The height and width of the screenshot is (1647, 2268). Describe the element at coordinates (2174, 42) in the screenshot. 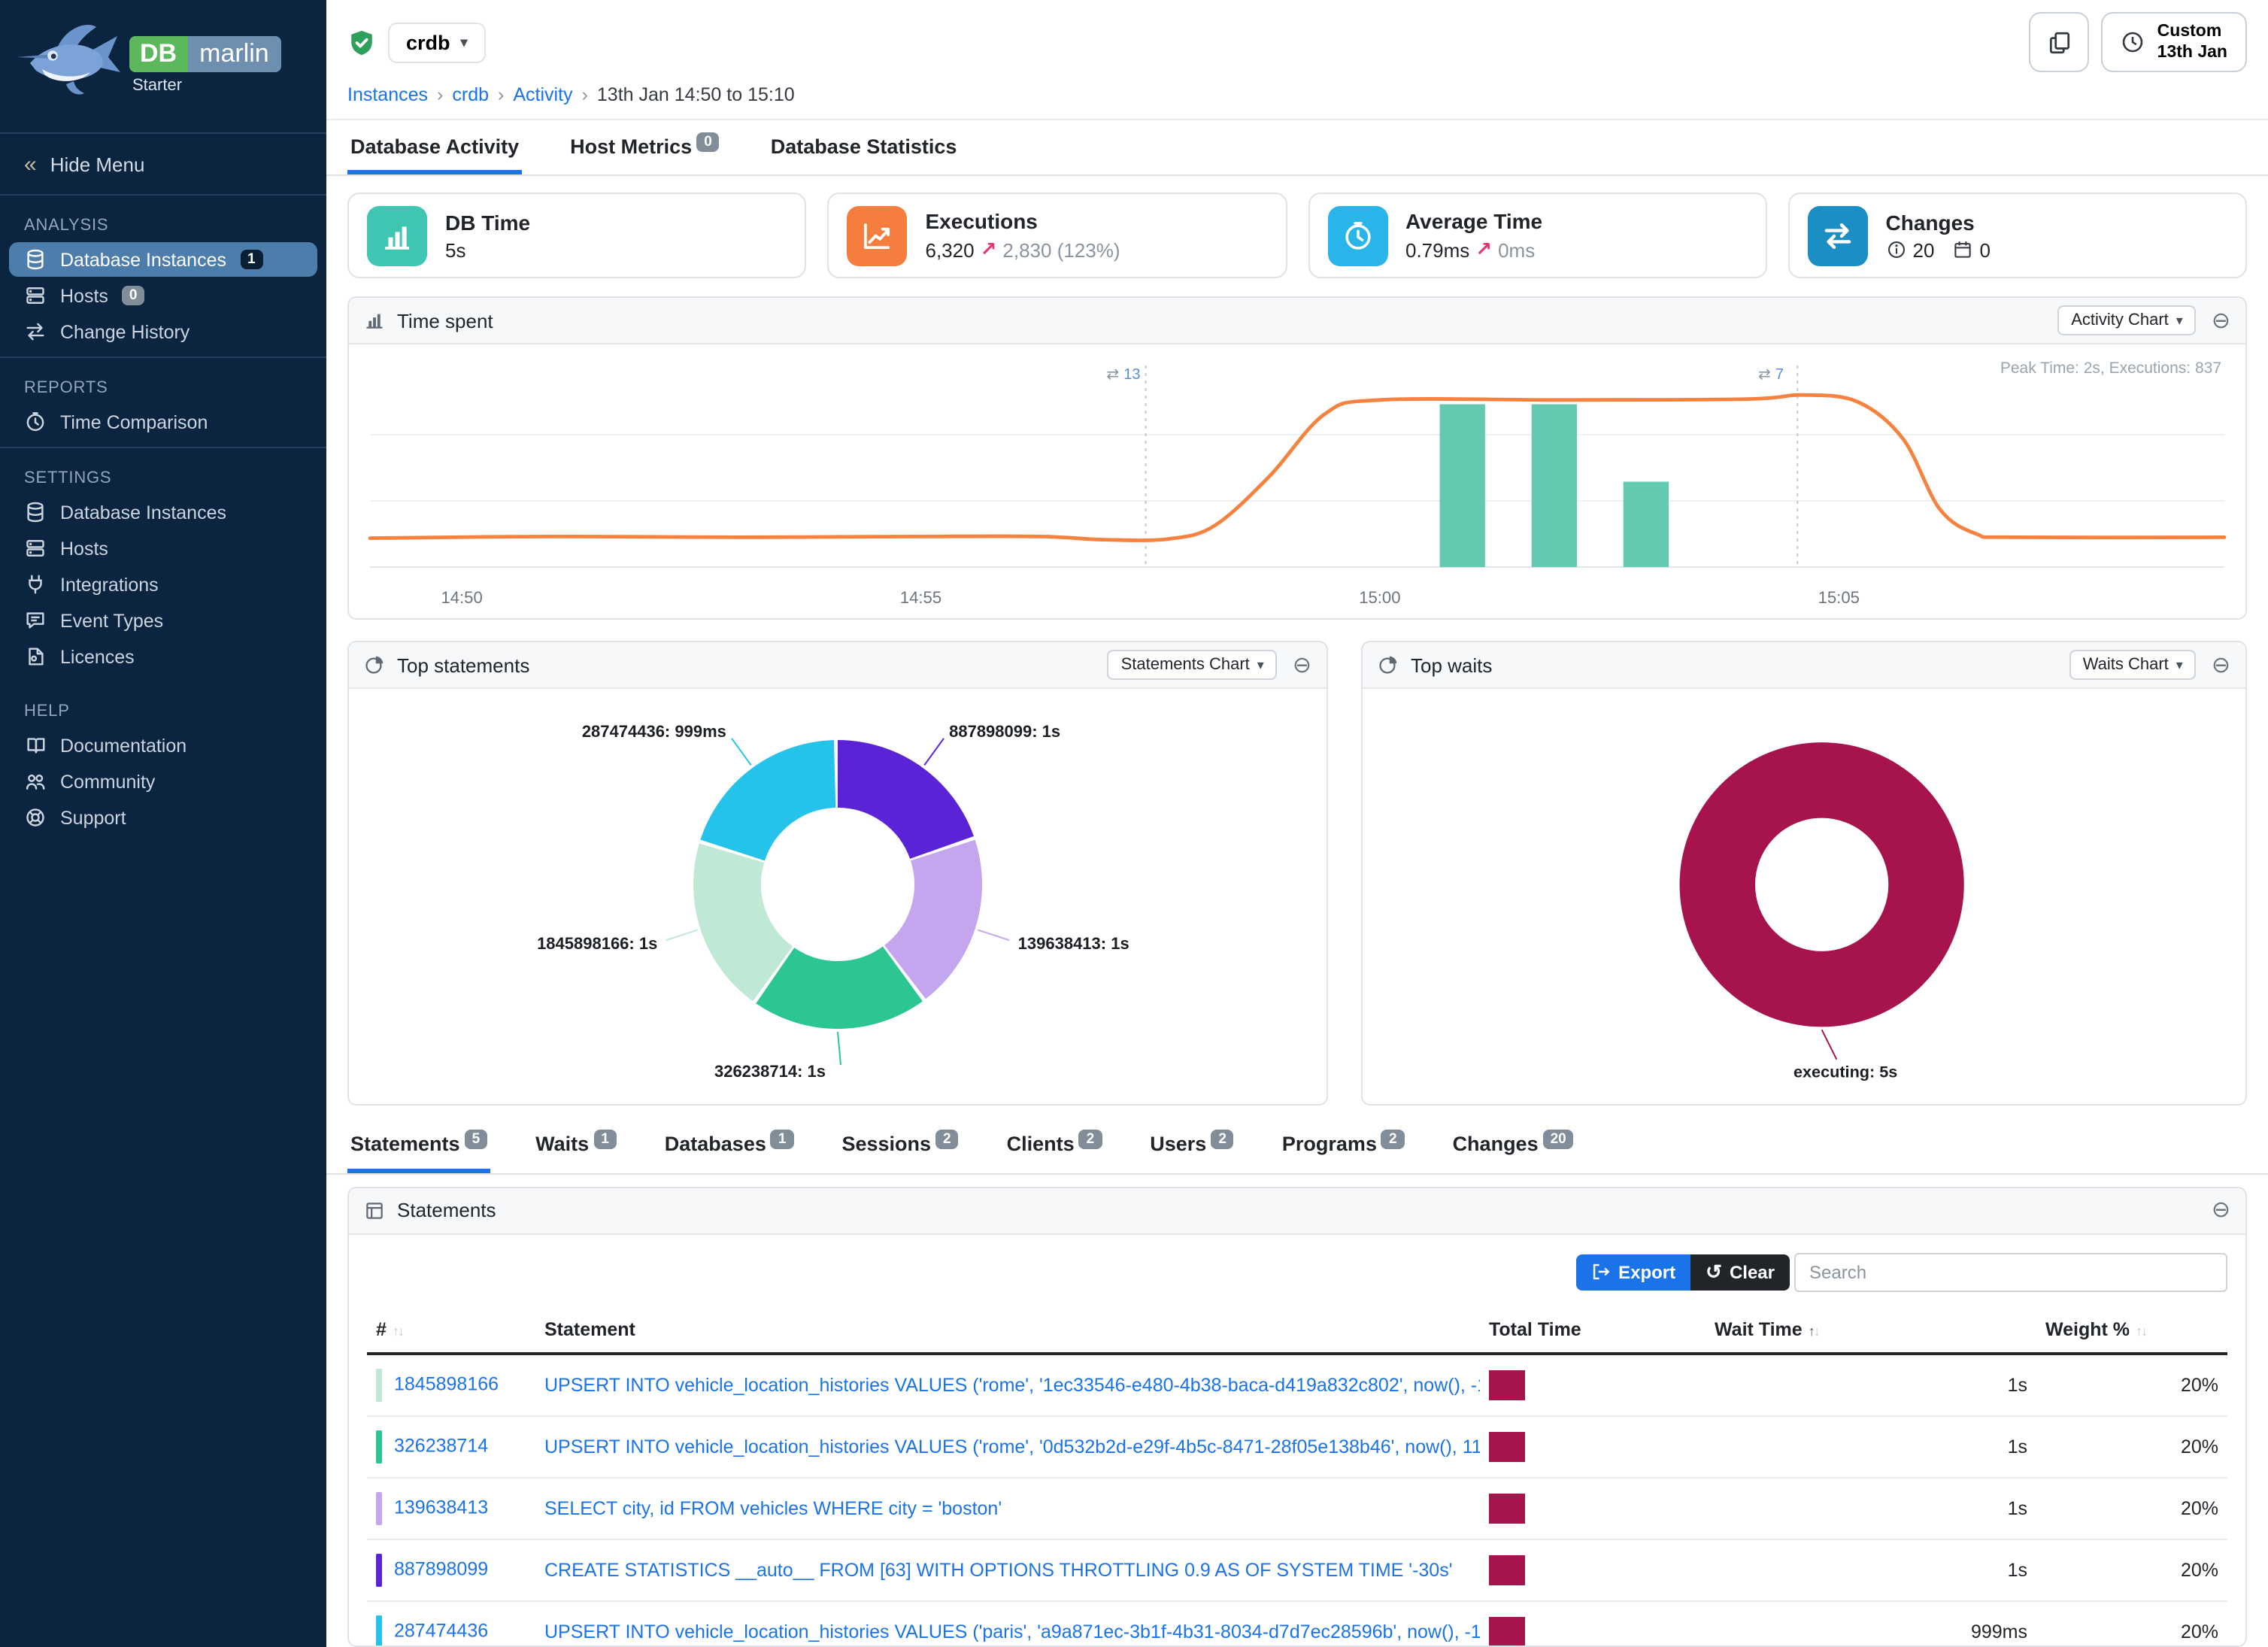

I see `time-range-button: Custom 13th Jan` at that location.